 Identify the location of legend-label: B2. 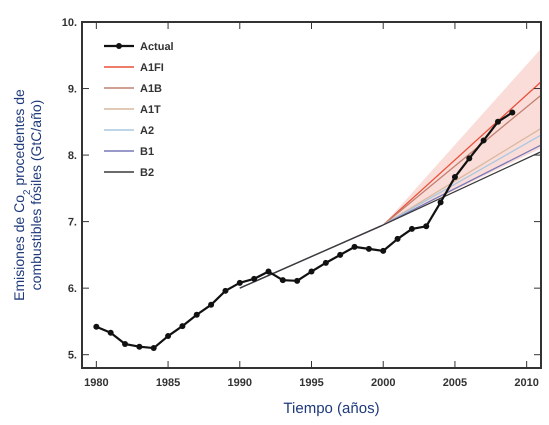
(147, 173).